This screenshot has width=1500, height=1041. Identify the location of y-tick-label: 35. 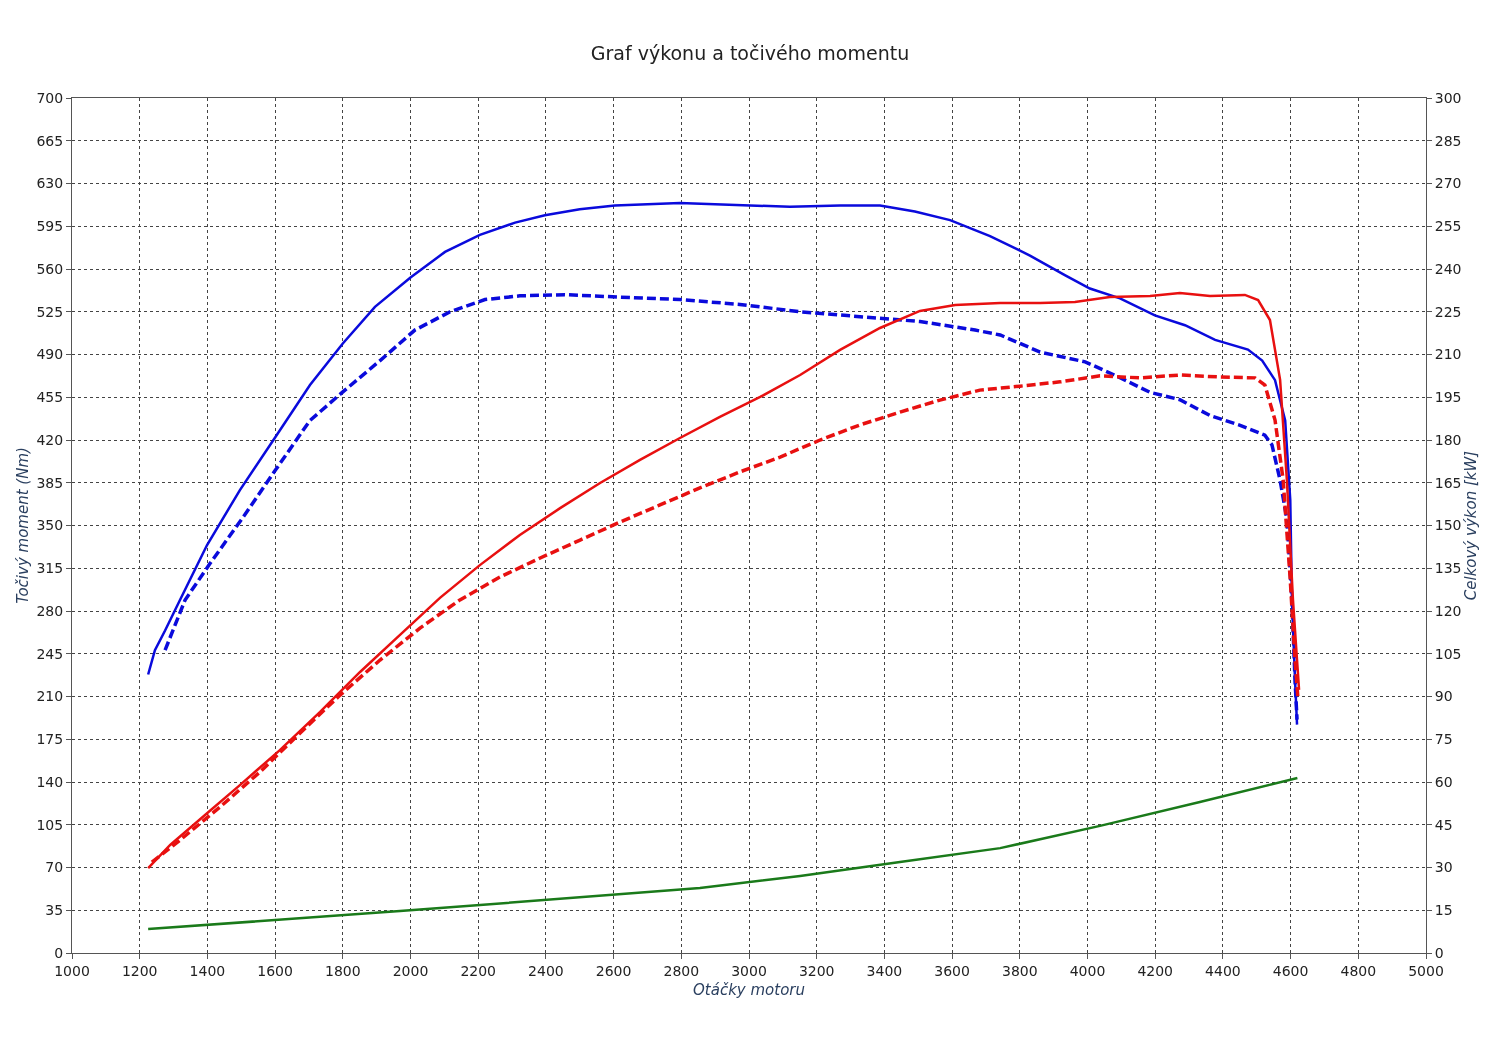
(54, 910).